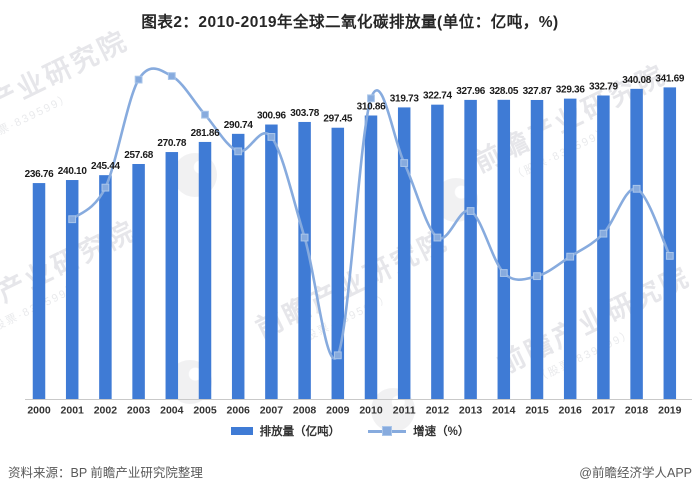 The height and width of the screenshot is (492, 700). I want to click on year-label-2003: 2003, so click(139, 411).